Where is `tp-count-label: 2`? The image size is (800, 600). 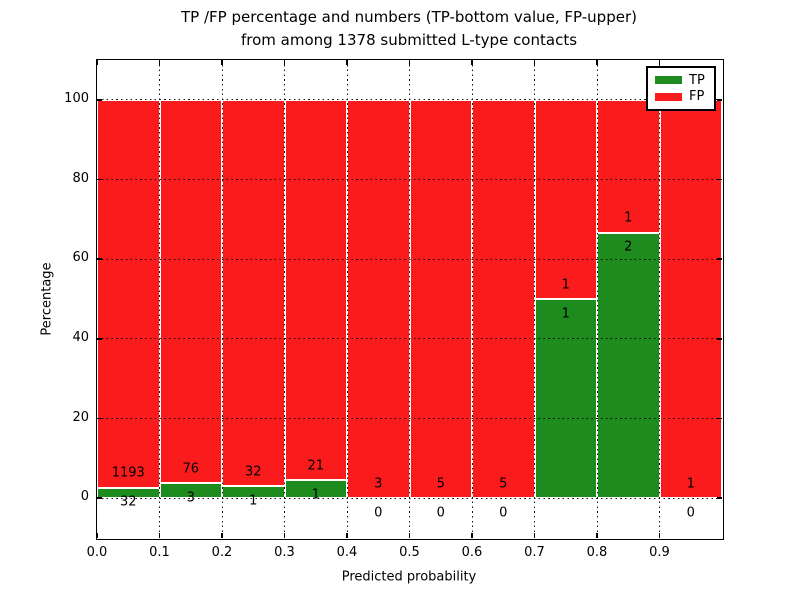 tp-count-label: 2 is located at coordinates (628, 247).